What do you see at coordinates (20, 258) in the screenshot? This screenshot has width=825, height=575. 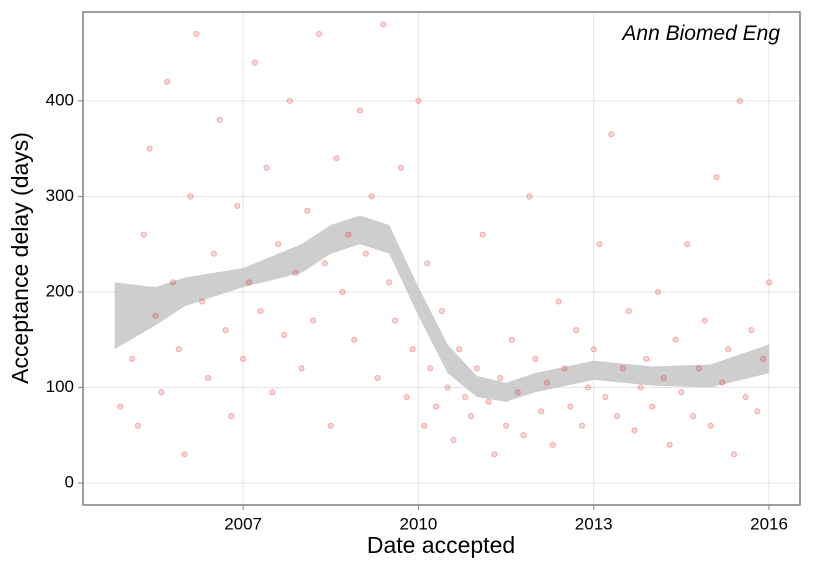 I see `y-axis-title: Acceptance delay (days)` at bounding box center [20, 258].